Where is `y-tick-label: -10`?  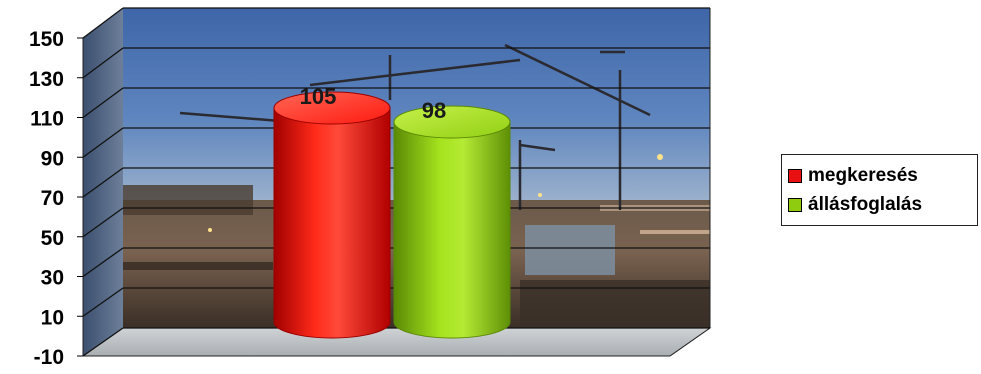
y-tick-label: -10 is located at coordinates (49, 357).